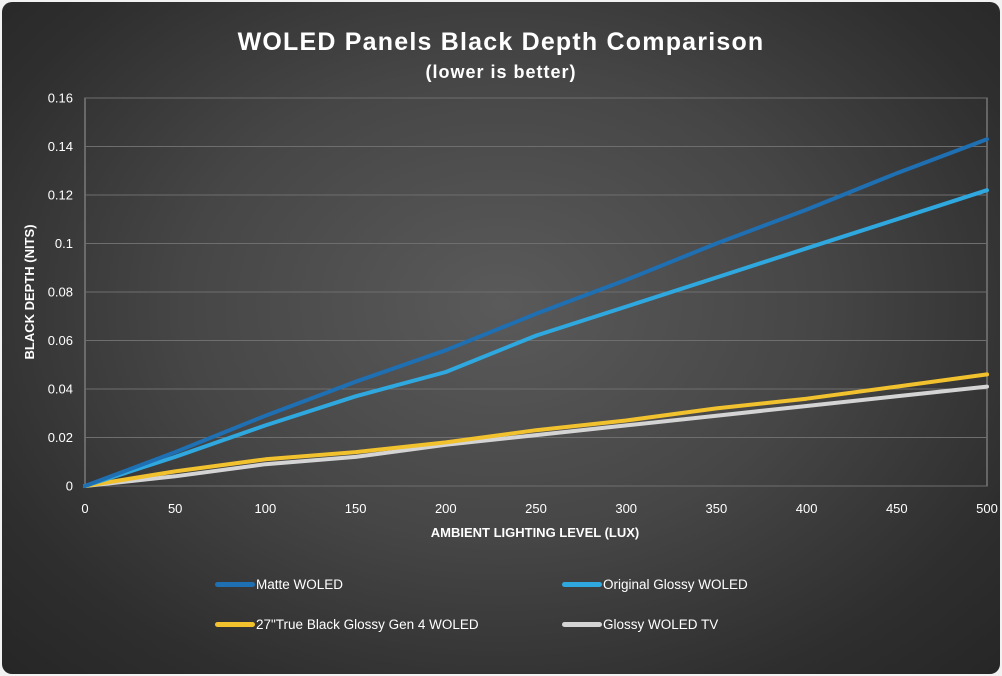 Image resolution: width=1002 pixels, height=676 pixels. What do you see at coordinates (60, 146) in the screenshot?
I see `y-tick-label: 0.14` at bounding box center [60, 146].